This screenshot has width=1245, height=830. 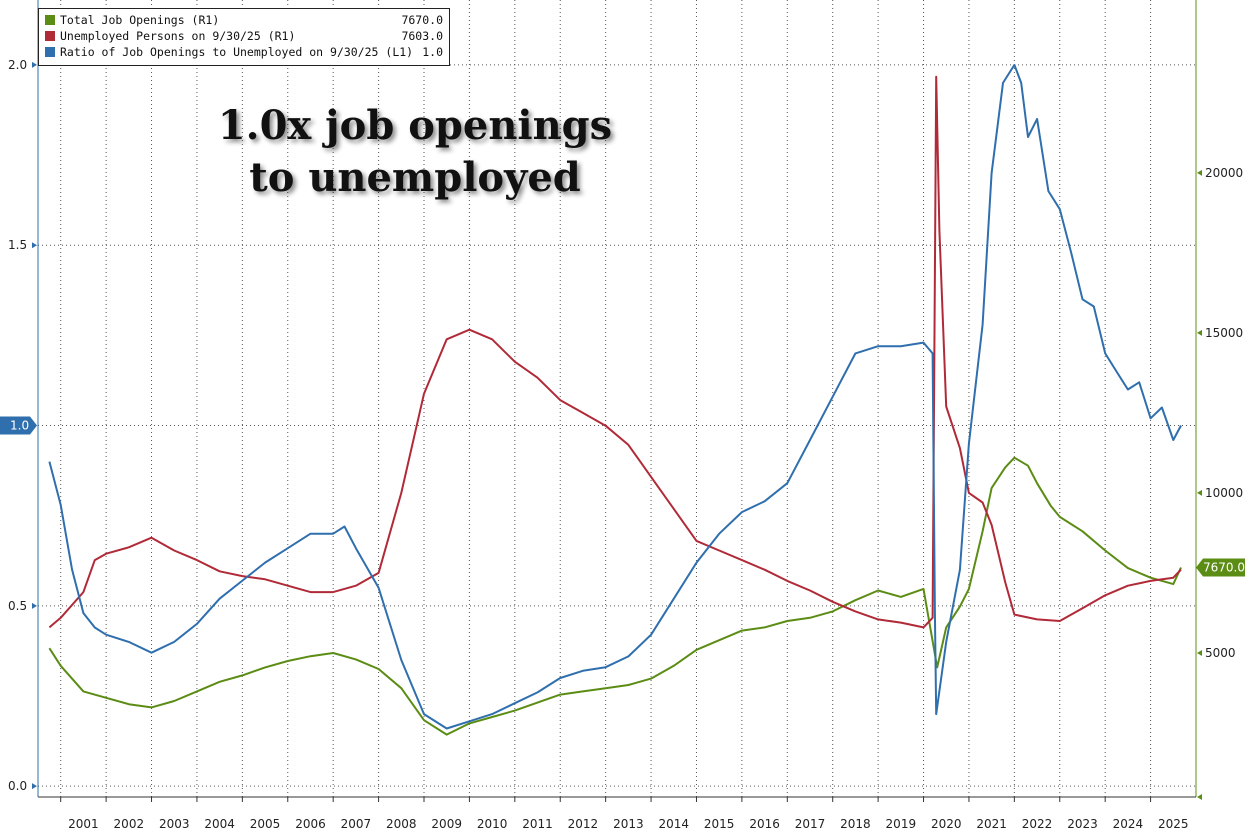 What do you see at coordinates (140, 20) in the screenshot?
I see `legend-label: Total Job Openings (R1)` at bounding box center [140, 20].